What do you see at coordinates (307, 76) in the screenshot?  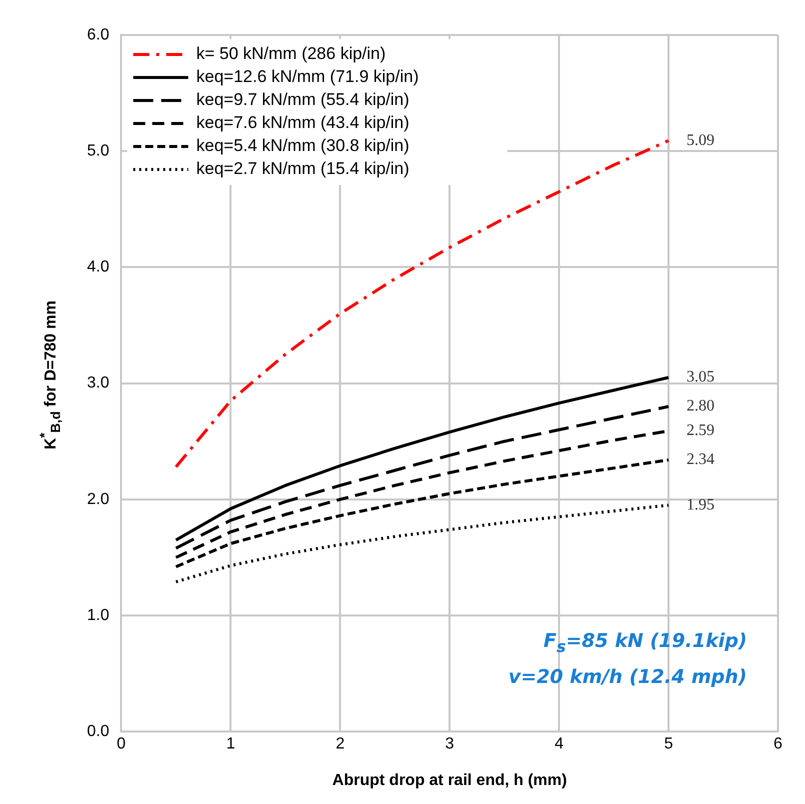 I see `legend-label: keq=12.6 kN/mm (71.9 kip/in)` at bounding box center [307, 76].